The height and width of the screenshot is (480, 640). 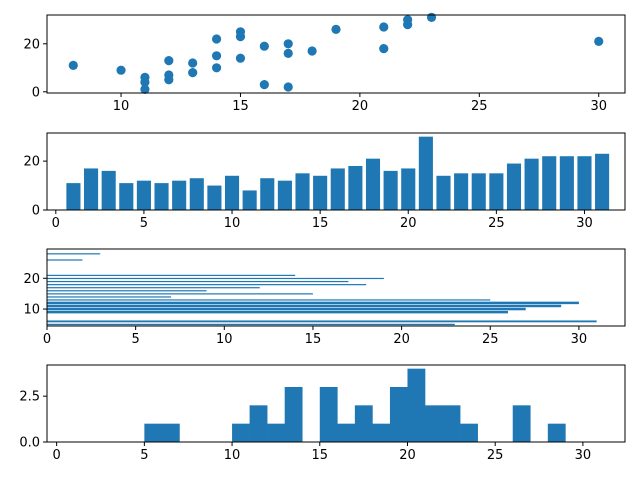 I want to click on y-tick-label: 10, so click(x=31, y=310).